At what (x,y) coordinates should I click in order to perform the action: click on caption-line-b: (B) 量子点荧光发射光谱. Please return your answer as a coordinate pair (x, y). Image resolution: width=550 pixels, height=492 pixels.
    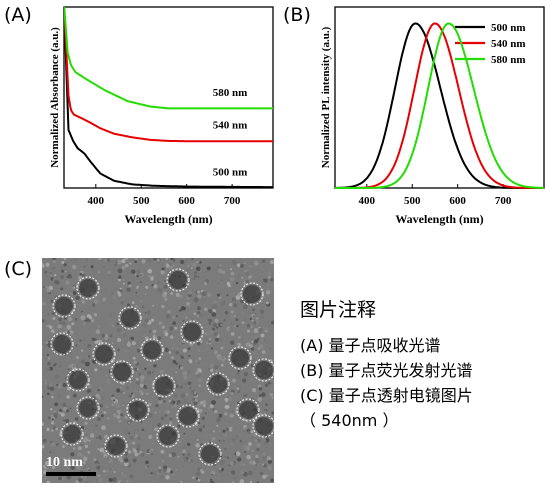
    Looking at the image, I should click on (386, 370).